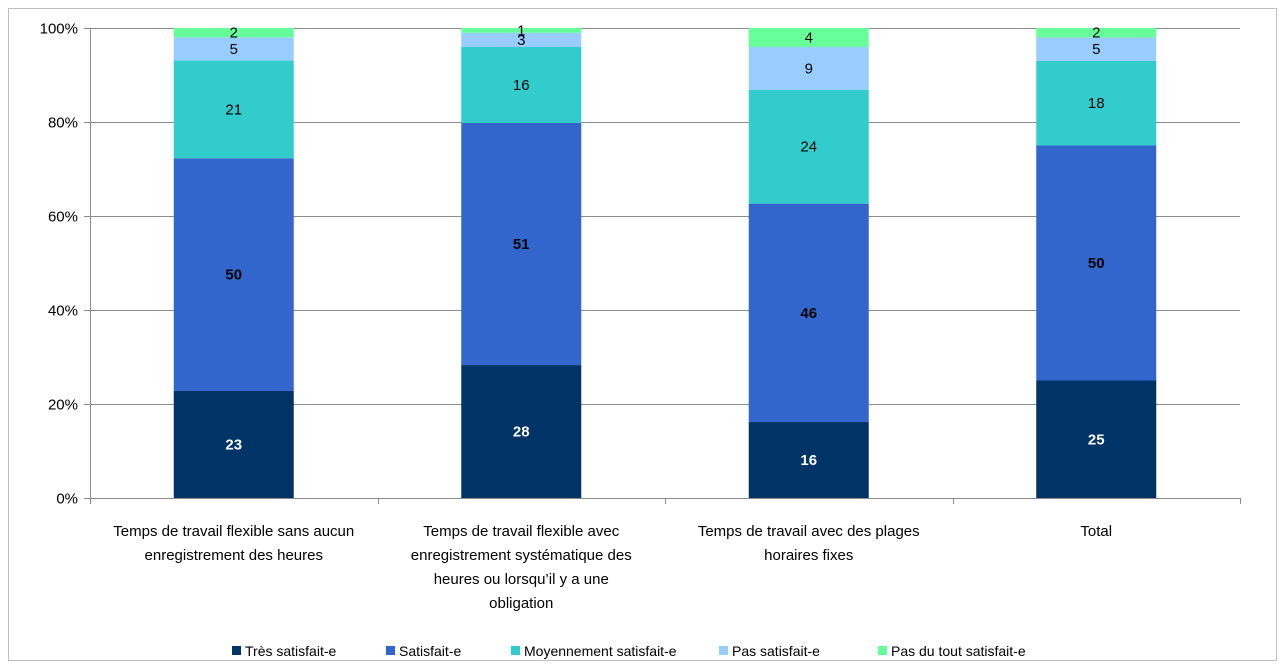 This screenshot has height=669, width=1287. I want to click on x-category-label: horaires fixes, so click(808, 555).